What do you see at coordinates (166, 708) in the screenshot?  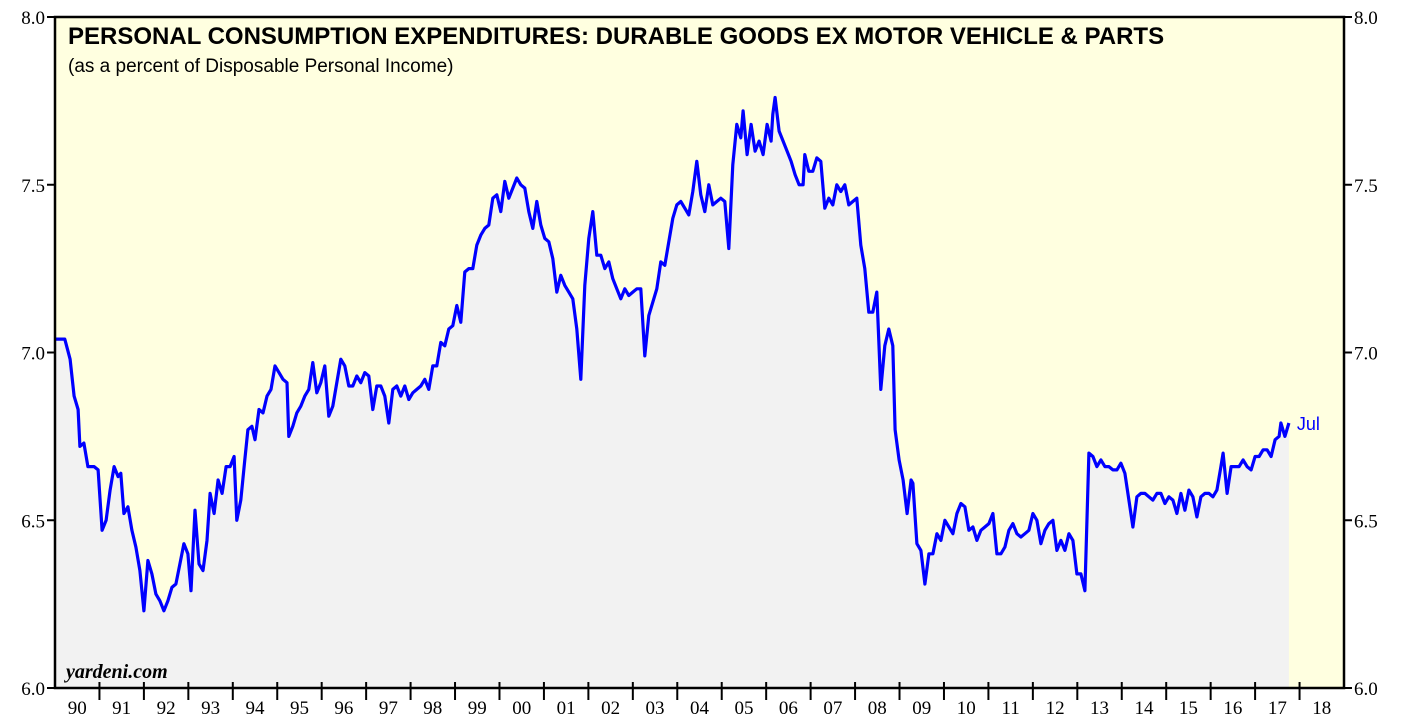 I see `x-tick-label: 92` at bounding box center [166, 708].